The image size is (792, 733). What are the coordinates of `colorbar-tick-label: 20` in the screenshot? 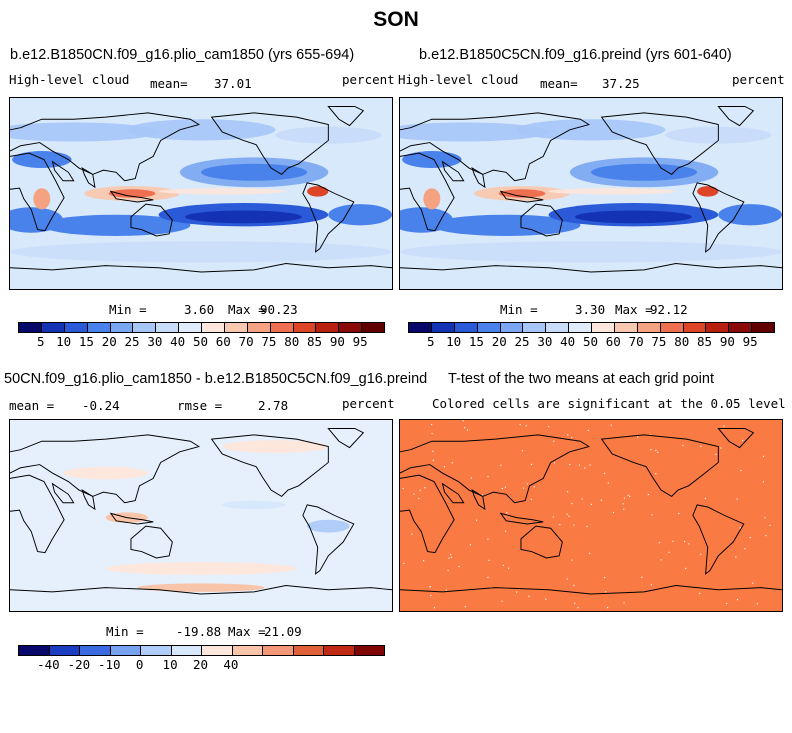 It's located at (200, 664).